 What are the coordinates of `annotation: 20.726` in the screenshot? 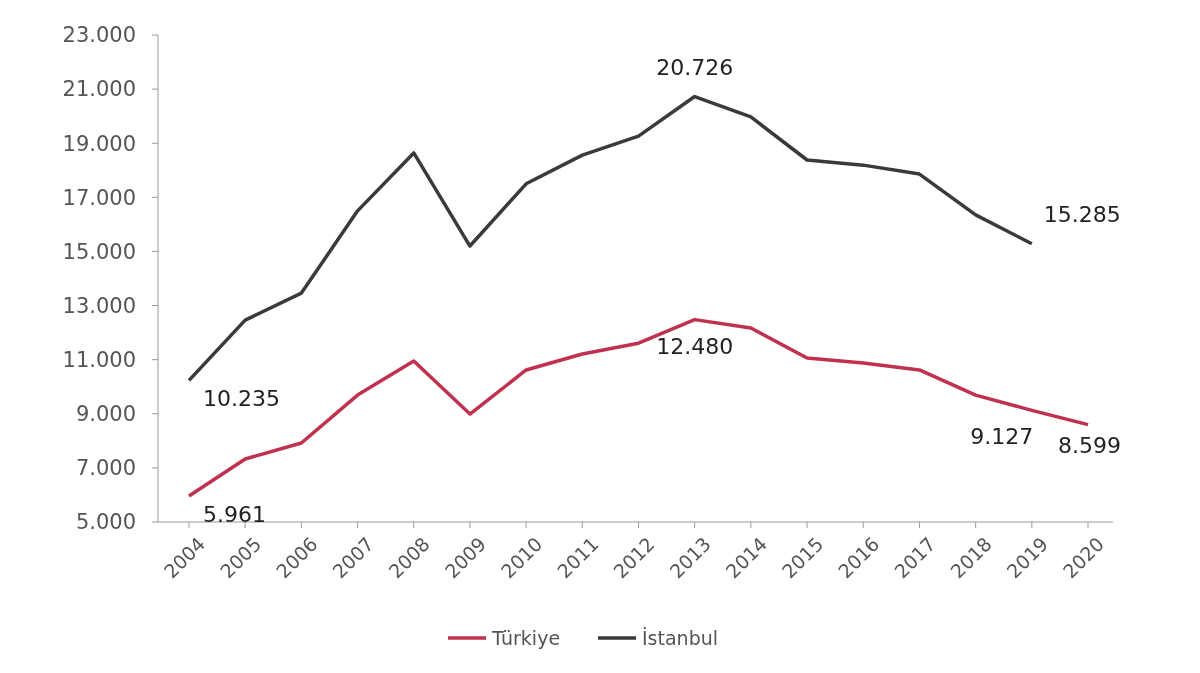 It's located at (695, 67).